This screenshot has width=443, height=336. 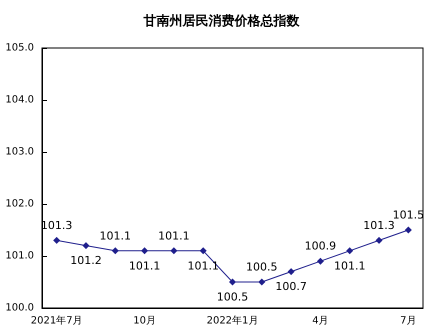 I want to click on y-tick-label: 104.0, so click(x=19, y=100).